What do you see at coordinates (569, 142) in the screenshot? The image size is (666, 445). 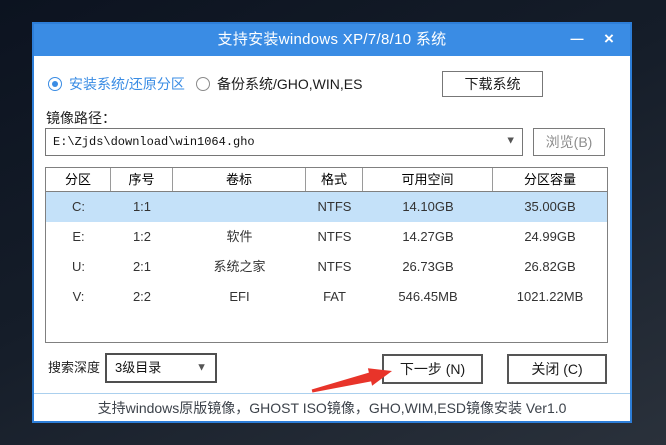 I see `browse-button: 浏览(B)` at bounding box center [569, 142].